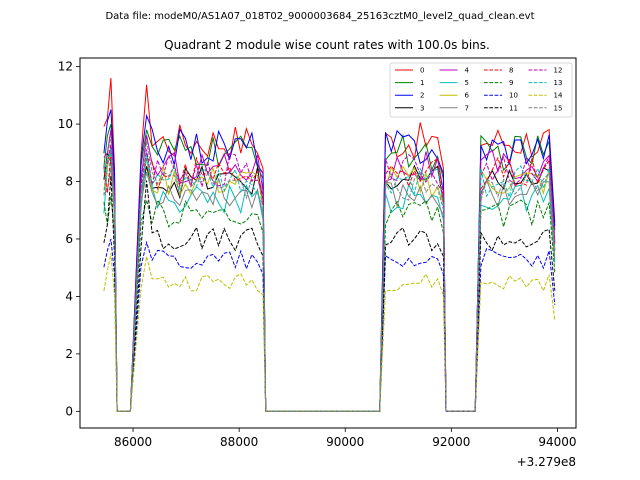  What do you see at coordinates (558, 96) in the screenshot?
I see `legend-label-14: 14` at bounding box center [558, 96].